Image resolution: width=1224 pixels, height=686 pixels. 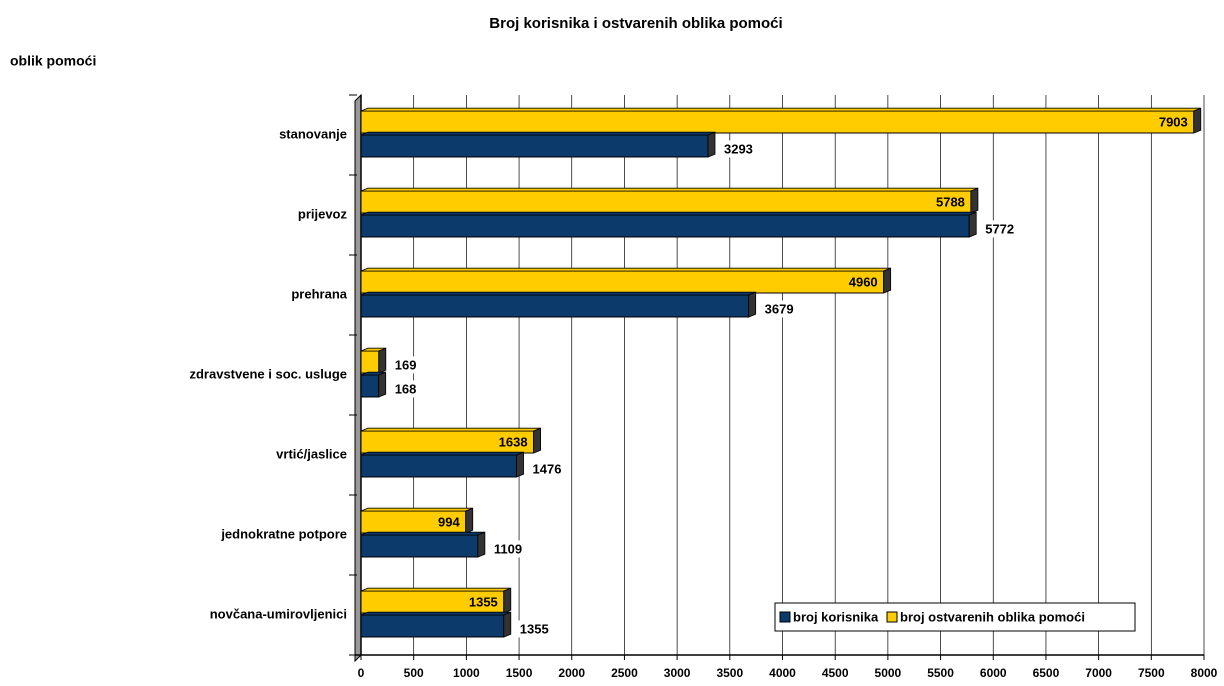 I want to click on x-tick-label: 7000, so click(x=1098, y=673).